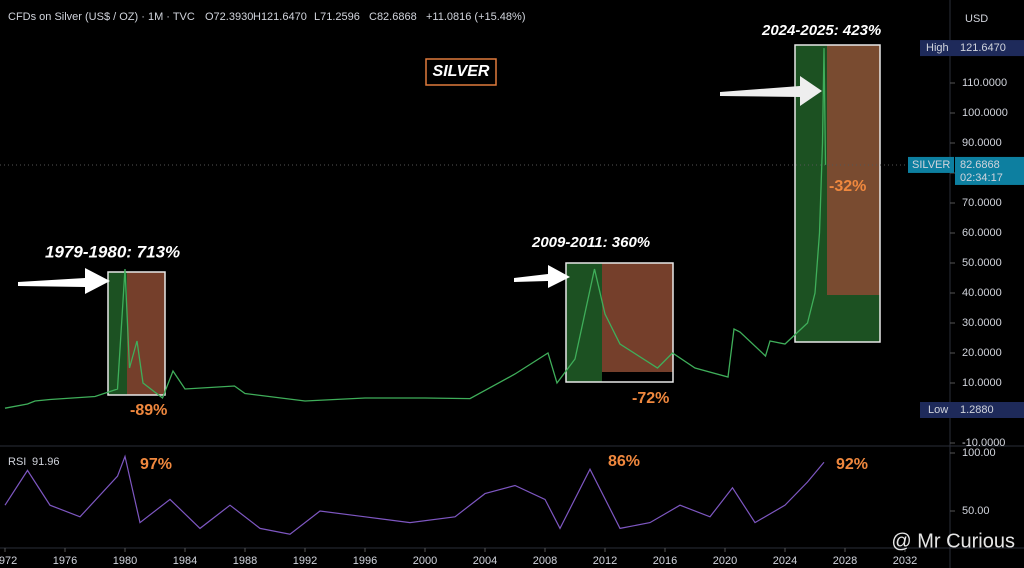 This screenshot has height=568, width=1024. What do you see at coordinates (665, 561) in the screenshot?
I see `x-tick-label: 2016` at bounding box center [665, 561].